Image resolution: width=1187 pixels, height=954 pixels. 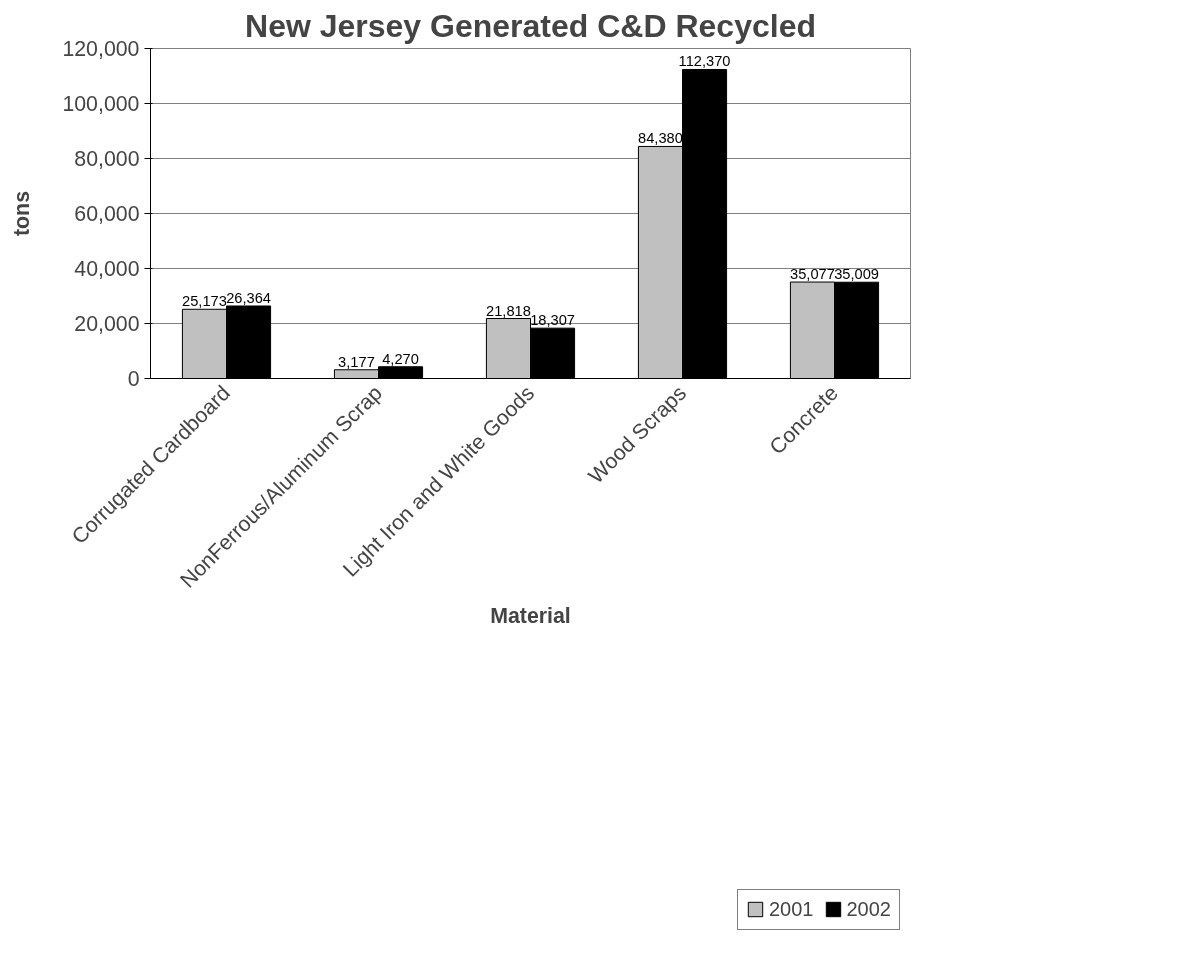 I want to click on y-tick-label: 40,000, so click(x=107, y=269).